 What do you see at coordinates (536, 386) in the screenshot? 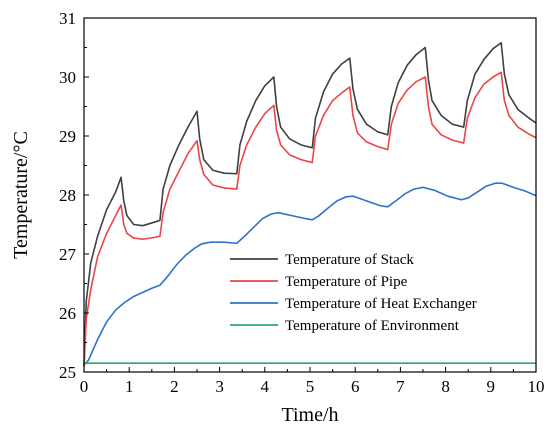
I see `x-tick-label: 10` at bounding box center [536, 386].